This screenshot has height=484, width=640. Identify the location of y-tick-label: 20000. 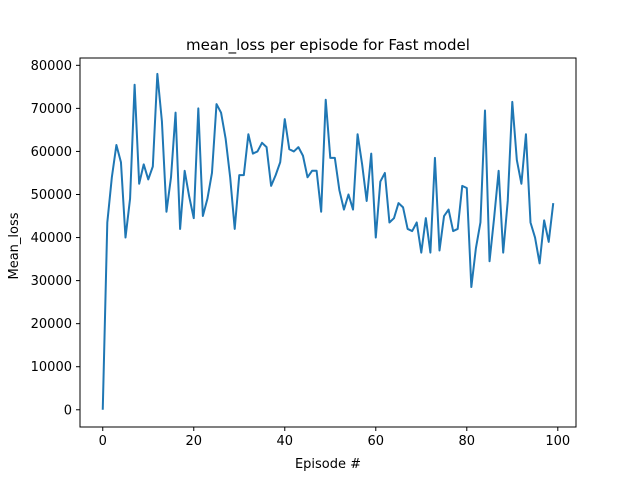
(51, 324).